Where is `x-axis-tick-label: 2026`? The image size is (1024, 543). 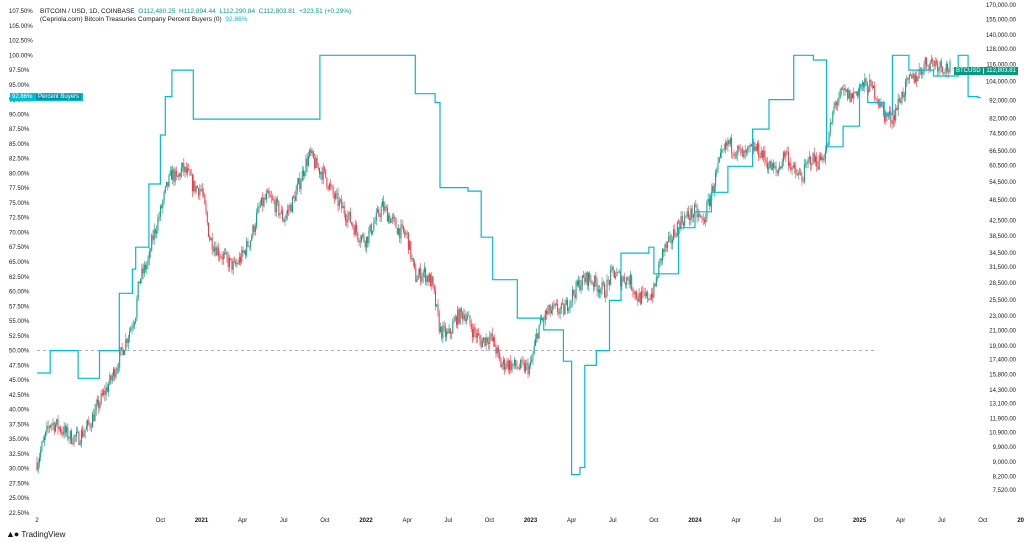 x-axis-tick-label: 2026 is located at coordinates (1020, 521).